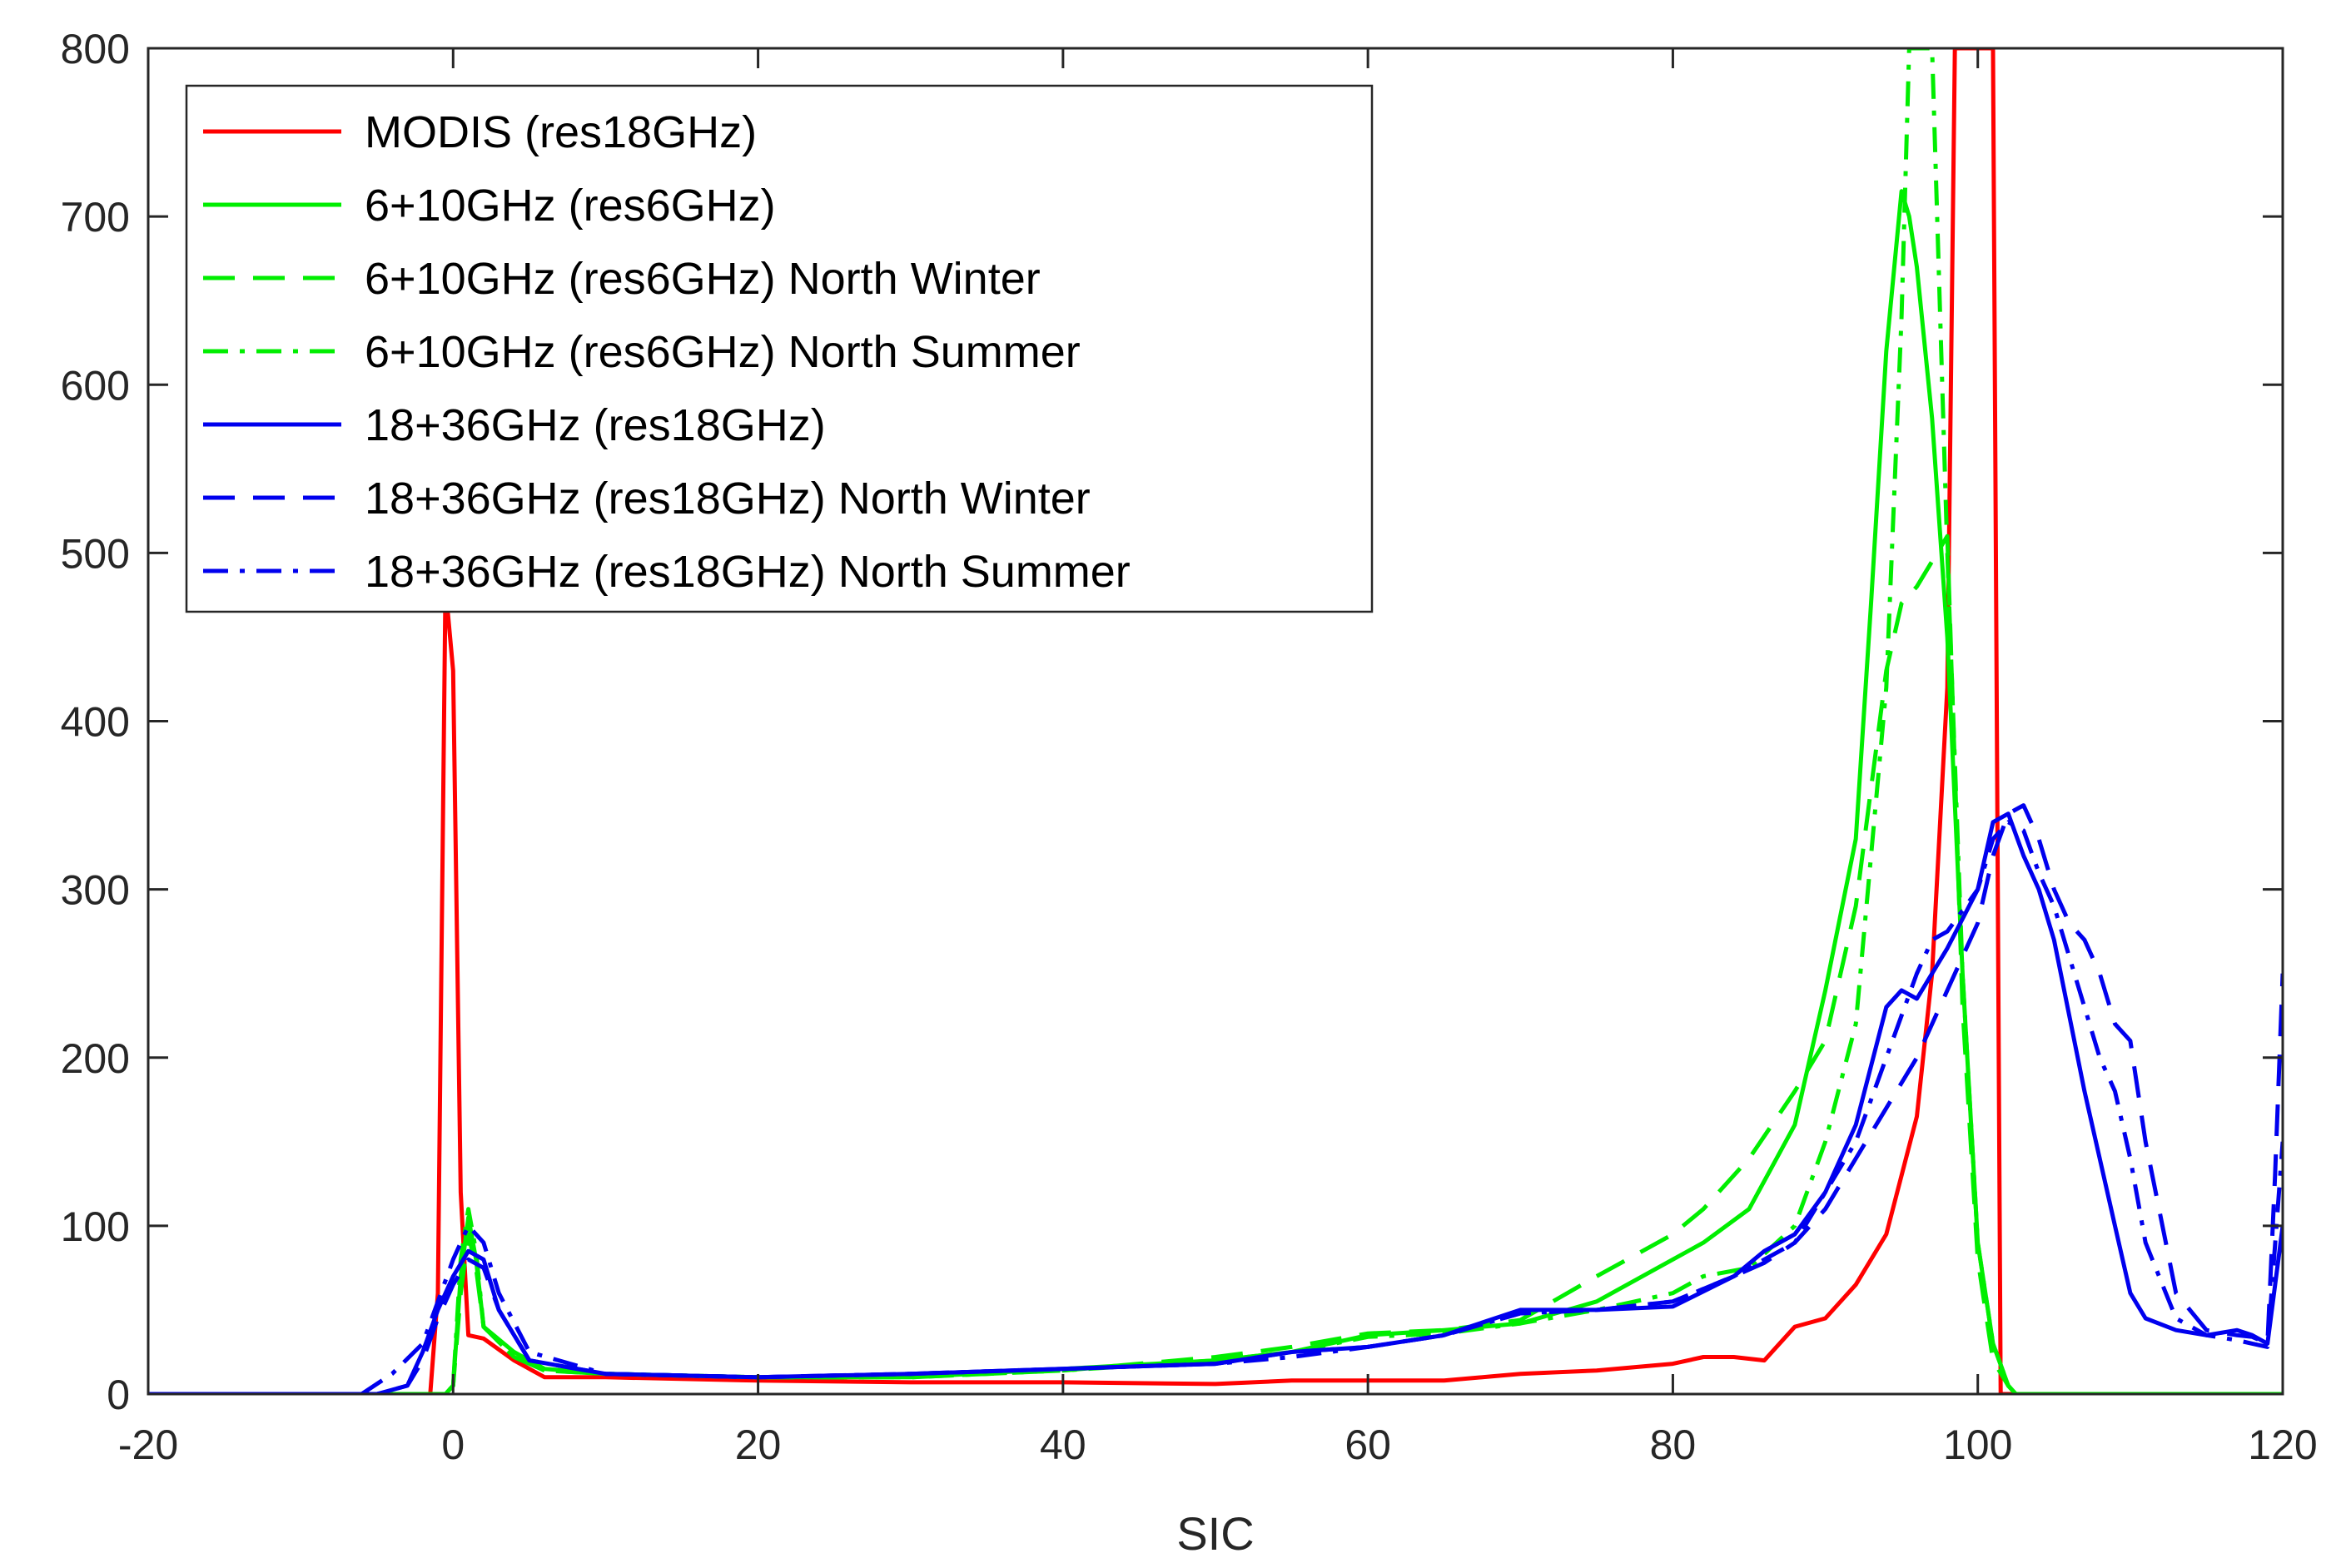 This screenshot has height=1568, width=2341. I want to click on y-tick-label: 400, so click(95, 722).